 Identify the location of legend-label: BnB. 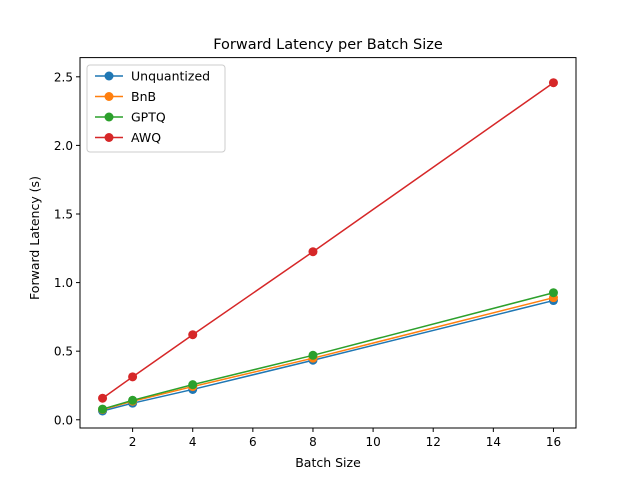
(143, 96).